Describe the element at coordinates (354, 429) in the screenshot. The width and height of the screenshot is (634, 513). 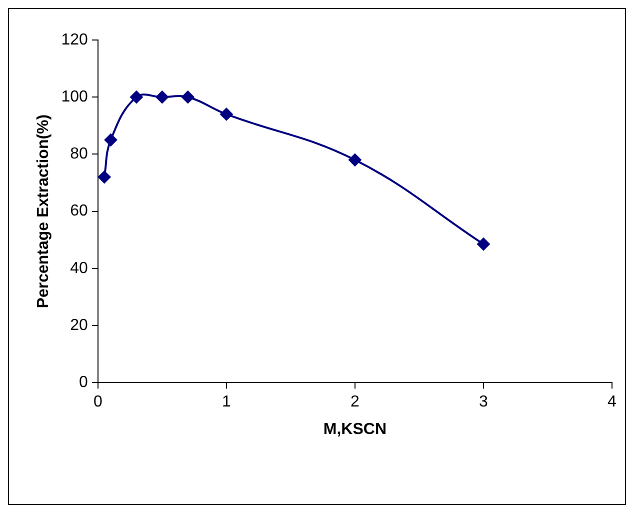
I see `x-axis-title: M,KSCN` at that location.